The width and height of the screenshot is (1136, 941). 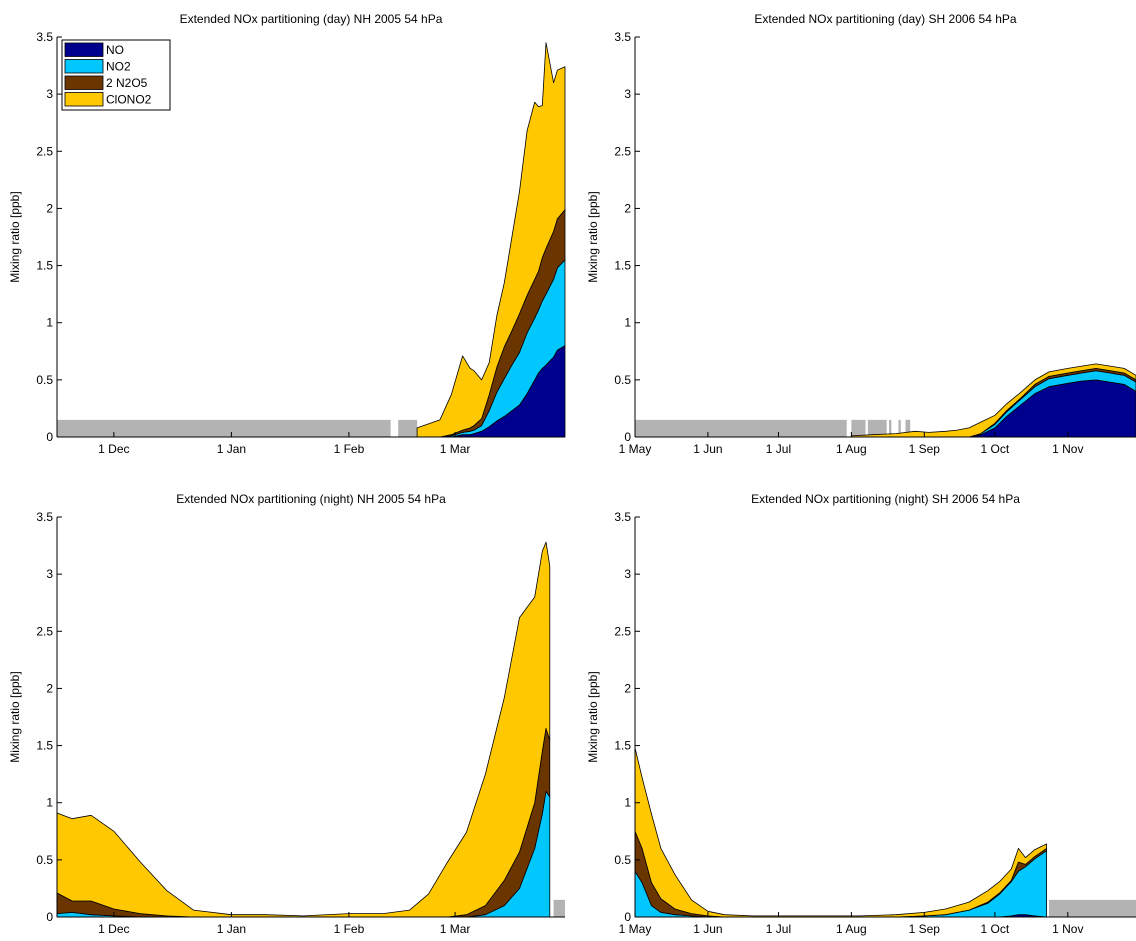 I want to click on legend-swatch-no, so click(x=84, y=49).